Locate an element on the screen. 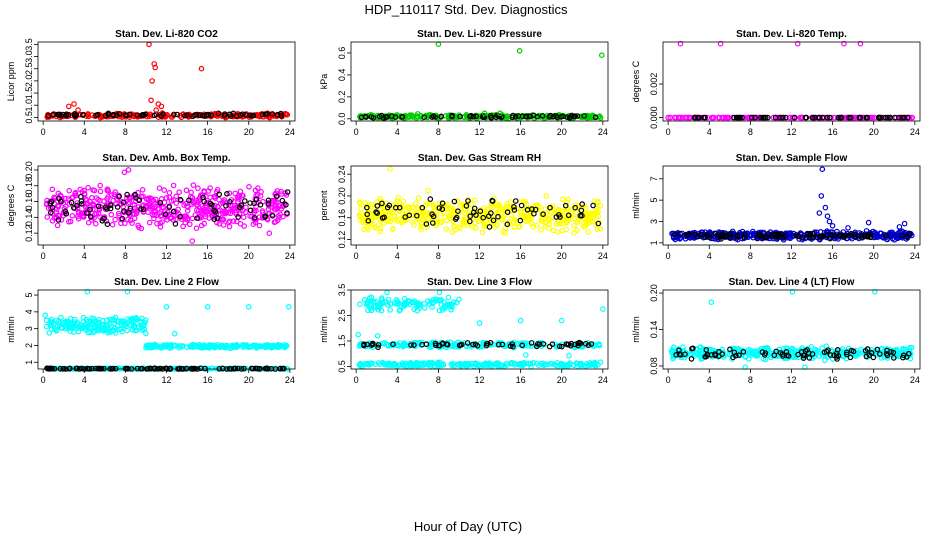 The width and height of the screenshot is (936, 540). y-tick-label: 0.14 is located at coordinates (29, 218).